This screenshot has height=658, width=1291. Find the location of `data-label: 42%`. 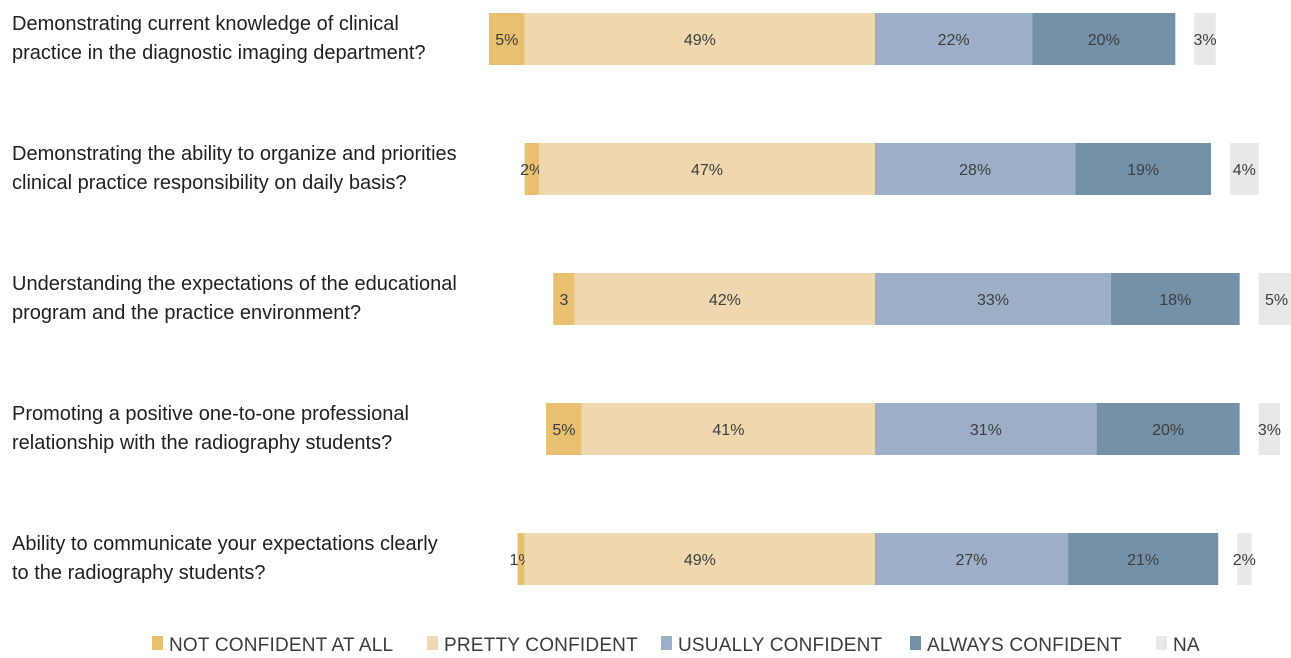

data-label: 42% is located at coordinates (725, 300).